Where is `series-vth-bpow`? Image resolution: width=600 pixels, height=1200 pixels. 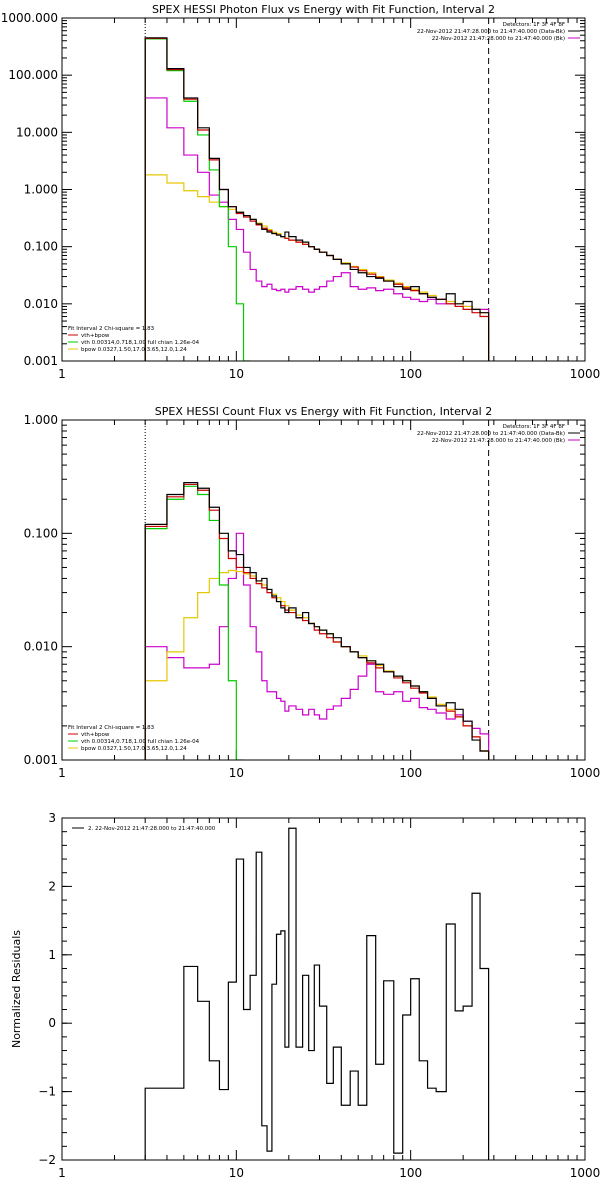 series-vth-bpow is located at coordinates (317, 621).